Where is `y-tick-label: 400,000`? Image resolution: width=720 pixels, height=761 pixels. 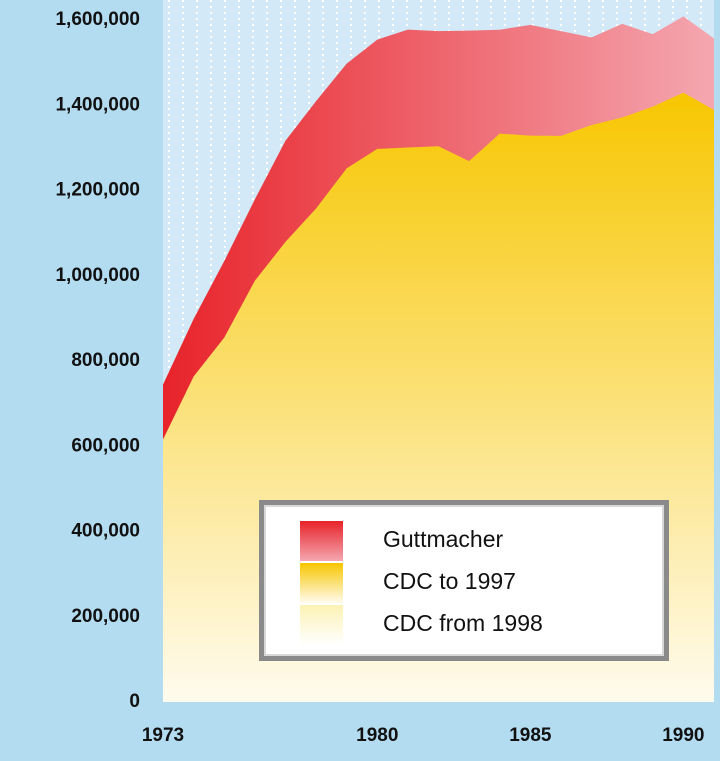 y-tick-label: 400,000 is located at coordinates (105, 531).